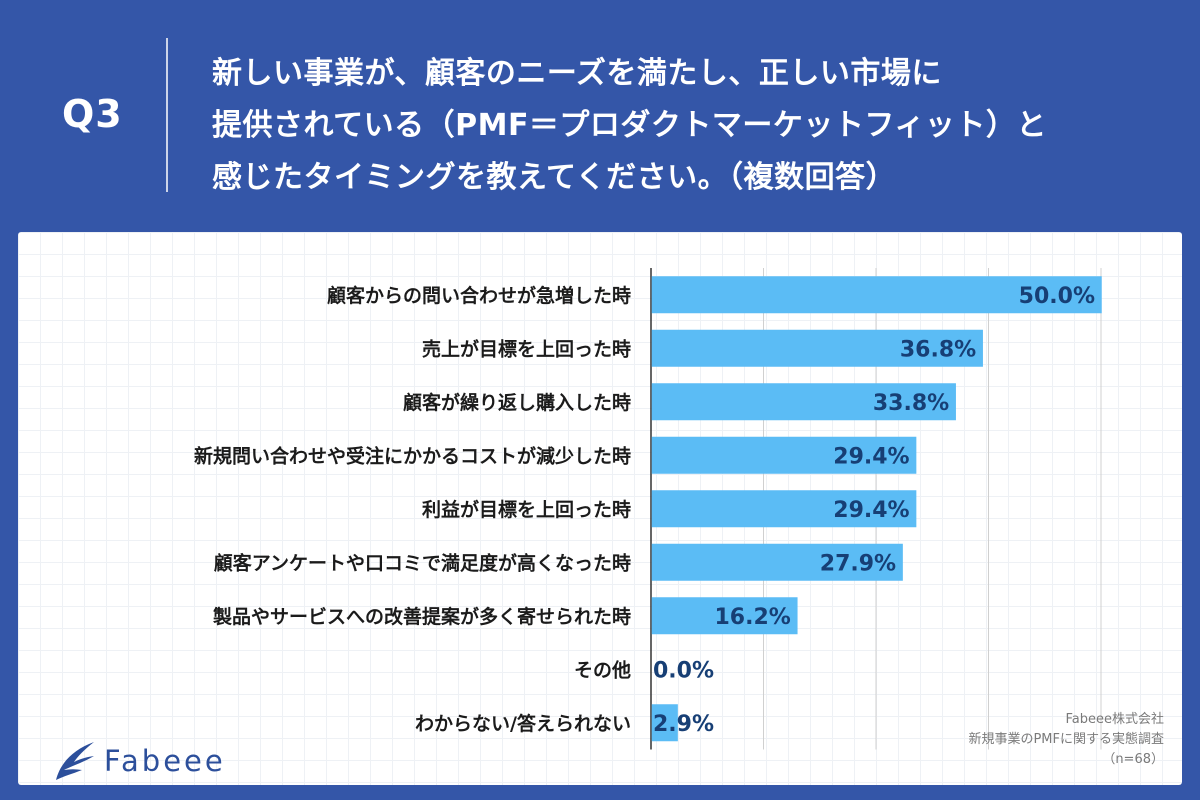  I want to click on question-text-line-1: 新しい事業が、顧客のニーズを満たし、正しい市場に, so click(577, 73).